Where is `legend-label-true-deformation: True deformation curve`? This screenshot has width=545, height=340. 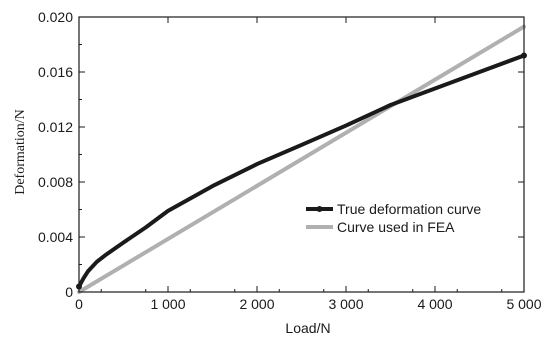 legend-label-true-deformation: True deformation curve is located at coordinates (409, 209).